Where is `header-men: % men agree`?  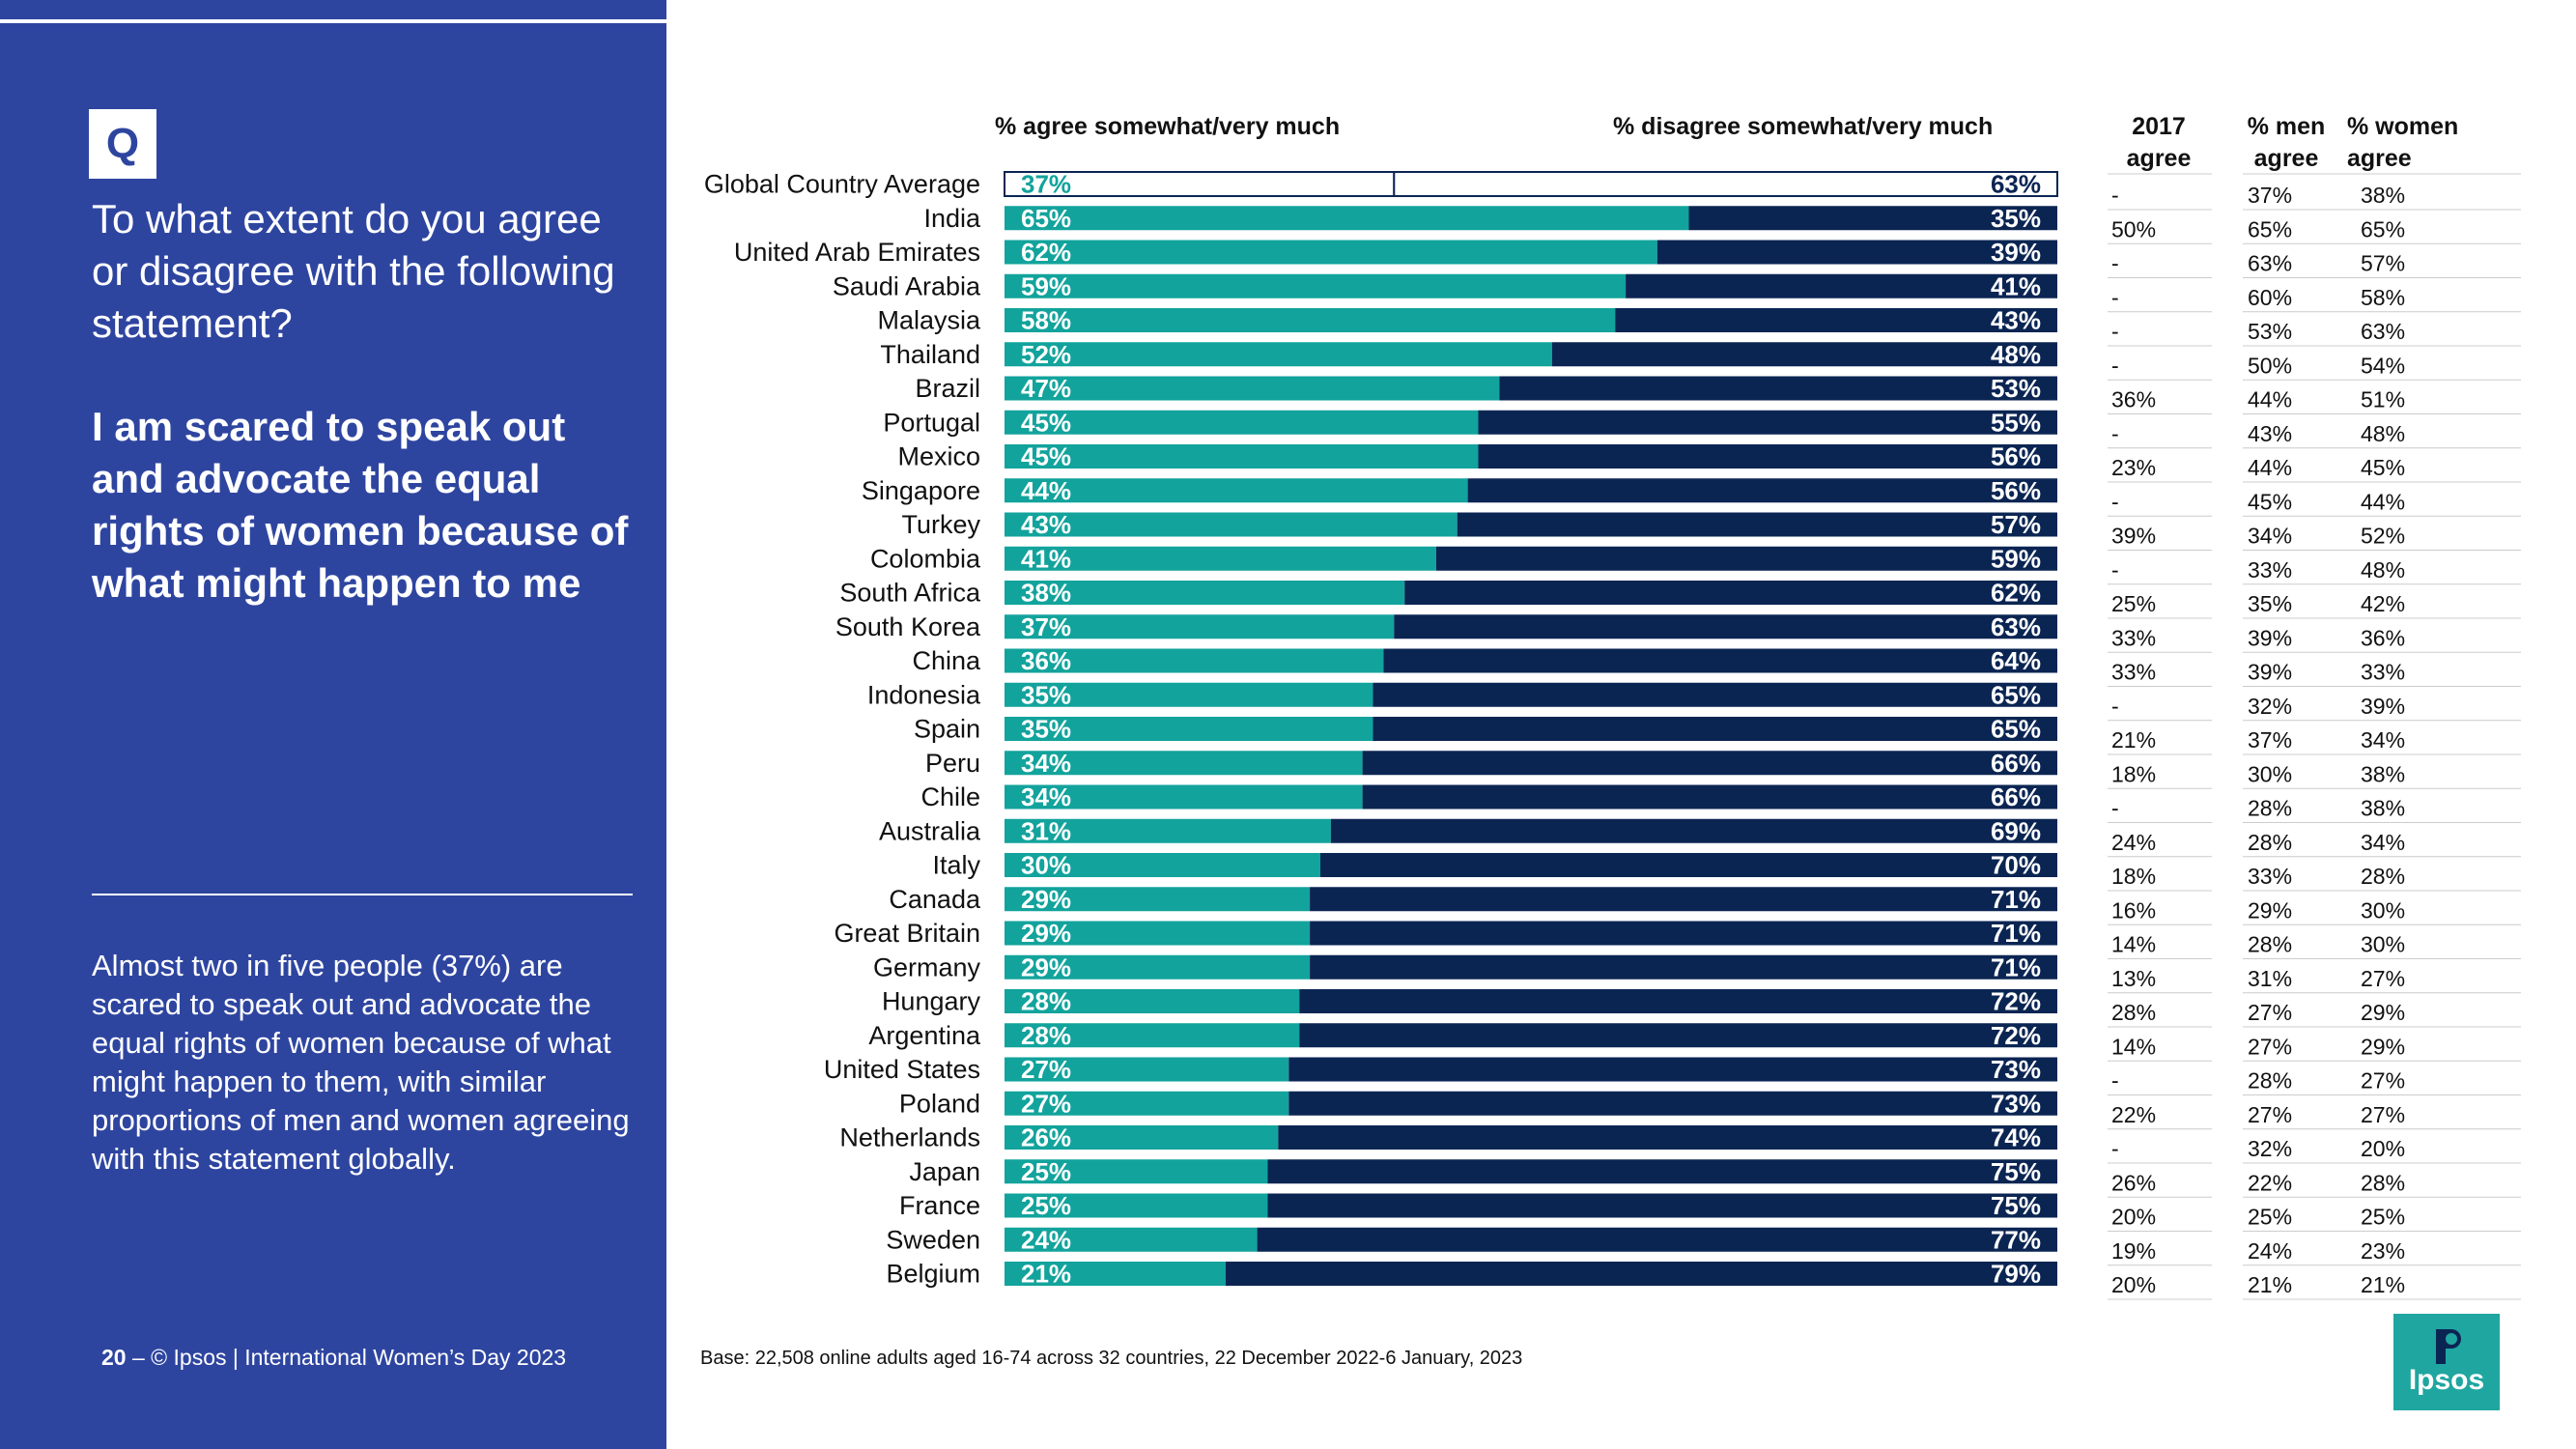 header-men: % men agree is located at coordinates (2286, 142).